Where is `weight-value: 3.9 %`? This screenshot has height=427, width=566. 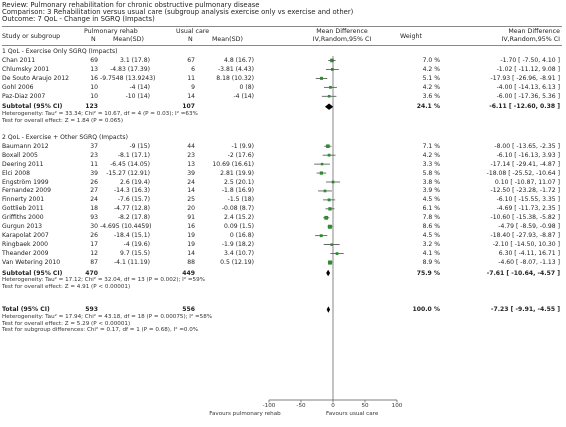 weight-value: 3.9 % is located at coordinates (431, 191).